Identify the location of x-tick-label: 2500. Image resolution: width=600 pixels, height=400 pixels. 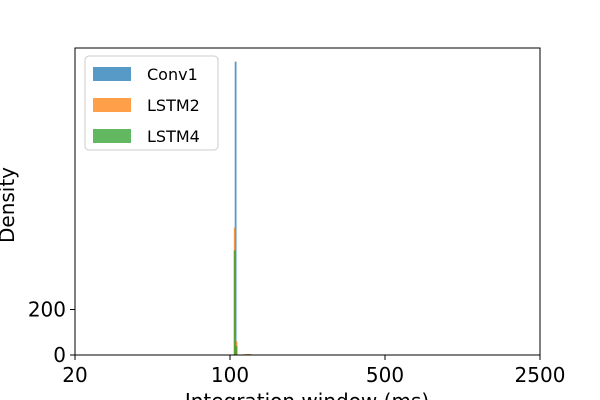
(540, 375).